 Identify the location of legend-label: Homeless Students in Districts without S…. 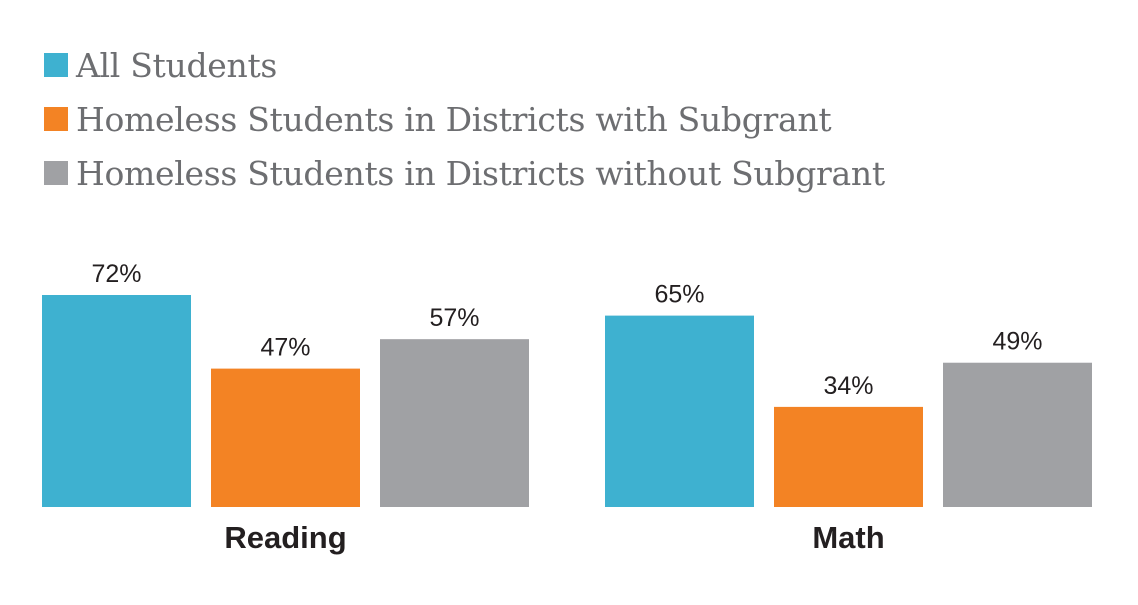
(480, 173).